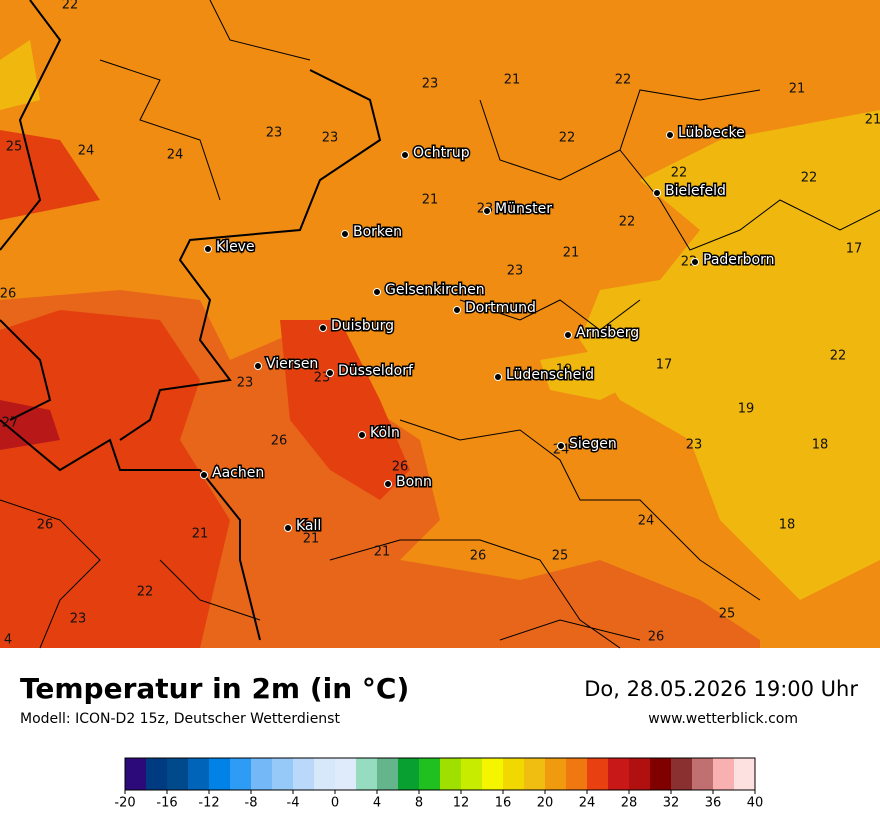 This screenshot has height=830, width=880. I want to click on scale-tick-label: -20, so click(124, 803).